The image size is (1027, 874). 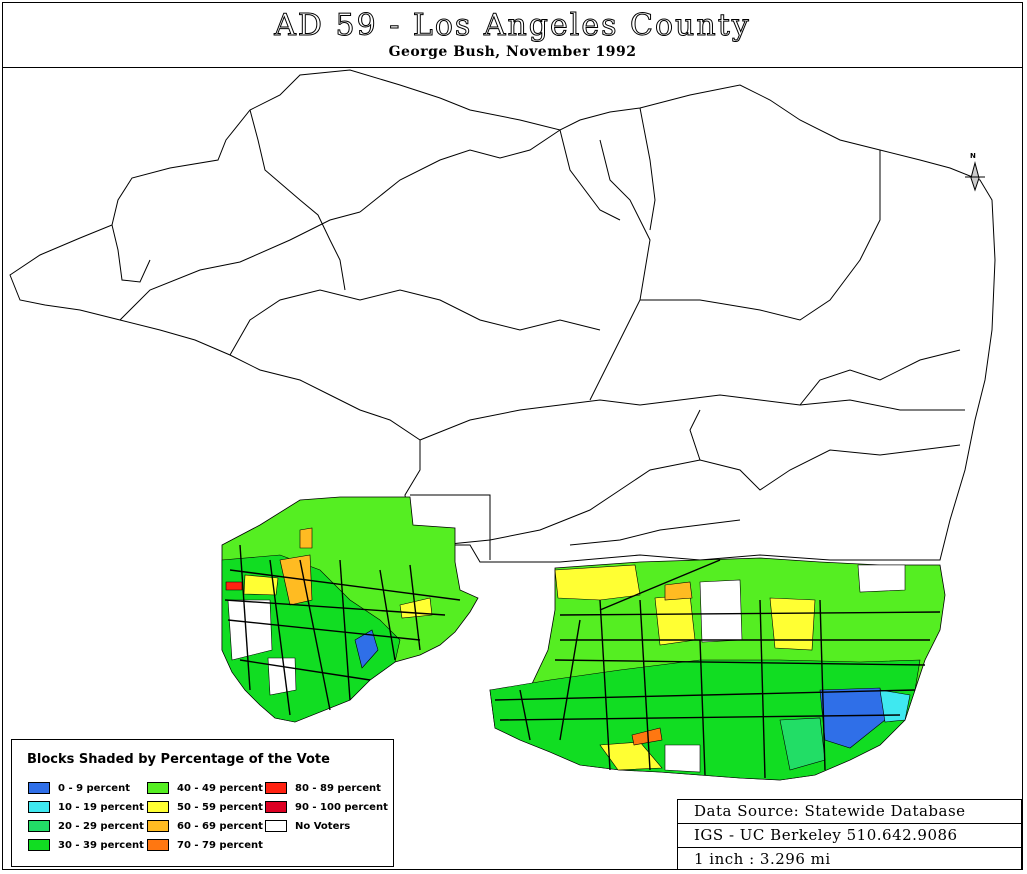 What do you see at coordinates (338, 788) in the screenshot?
I see `legend-label: 80 - 89 percent` at bounding box center [338, 788].